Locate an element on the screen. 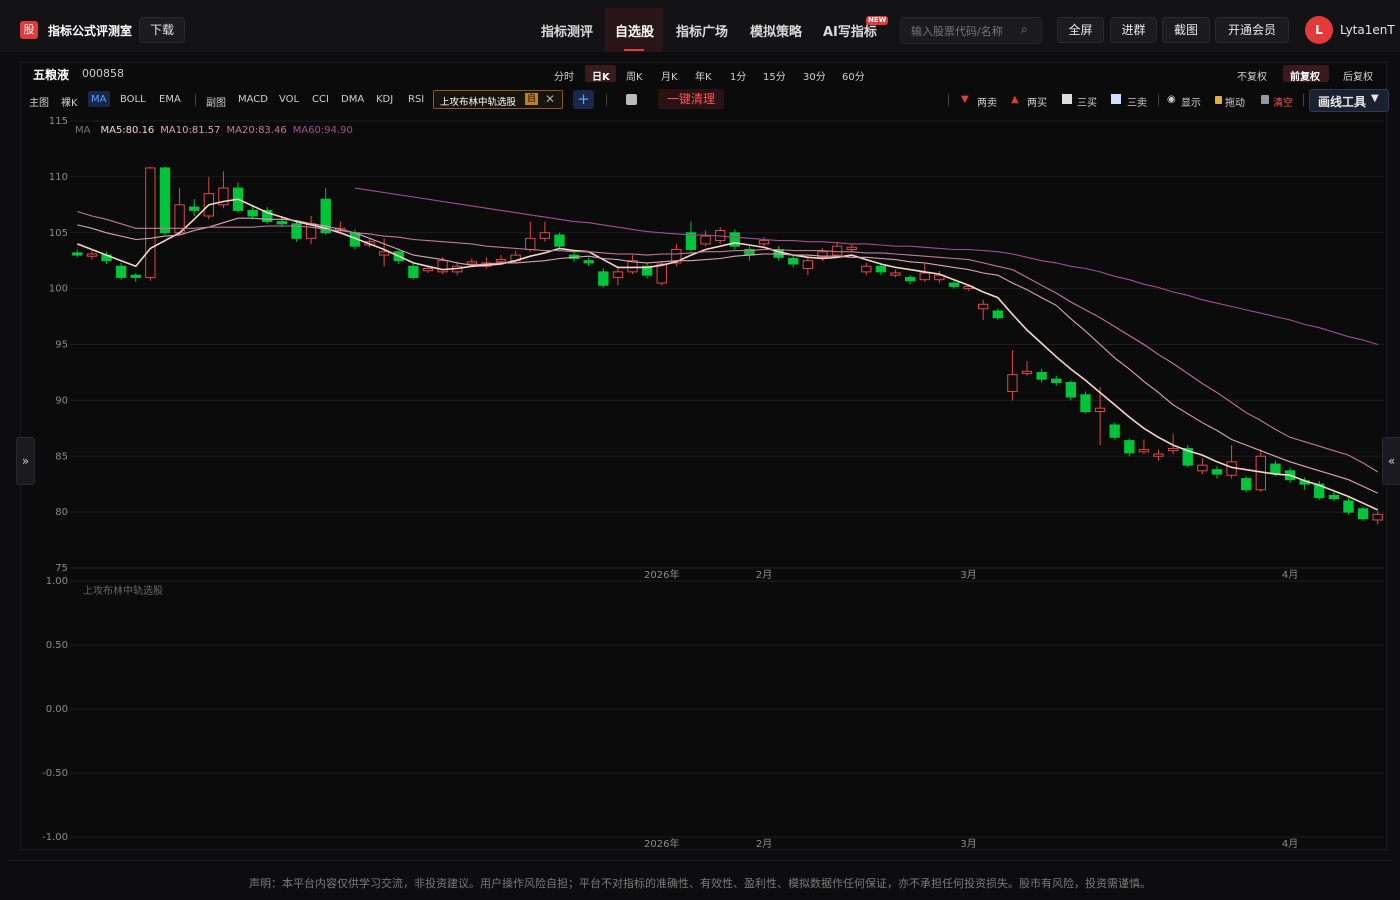 The width and height of the screenshot is (1400, 900). username: Lyta1enT is located at coordinates (1367, 30).